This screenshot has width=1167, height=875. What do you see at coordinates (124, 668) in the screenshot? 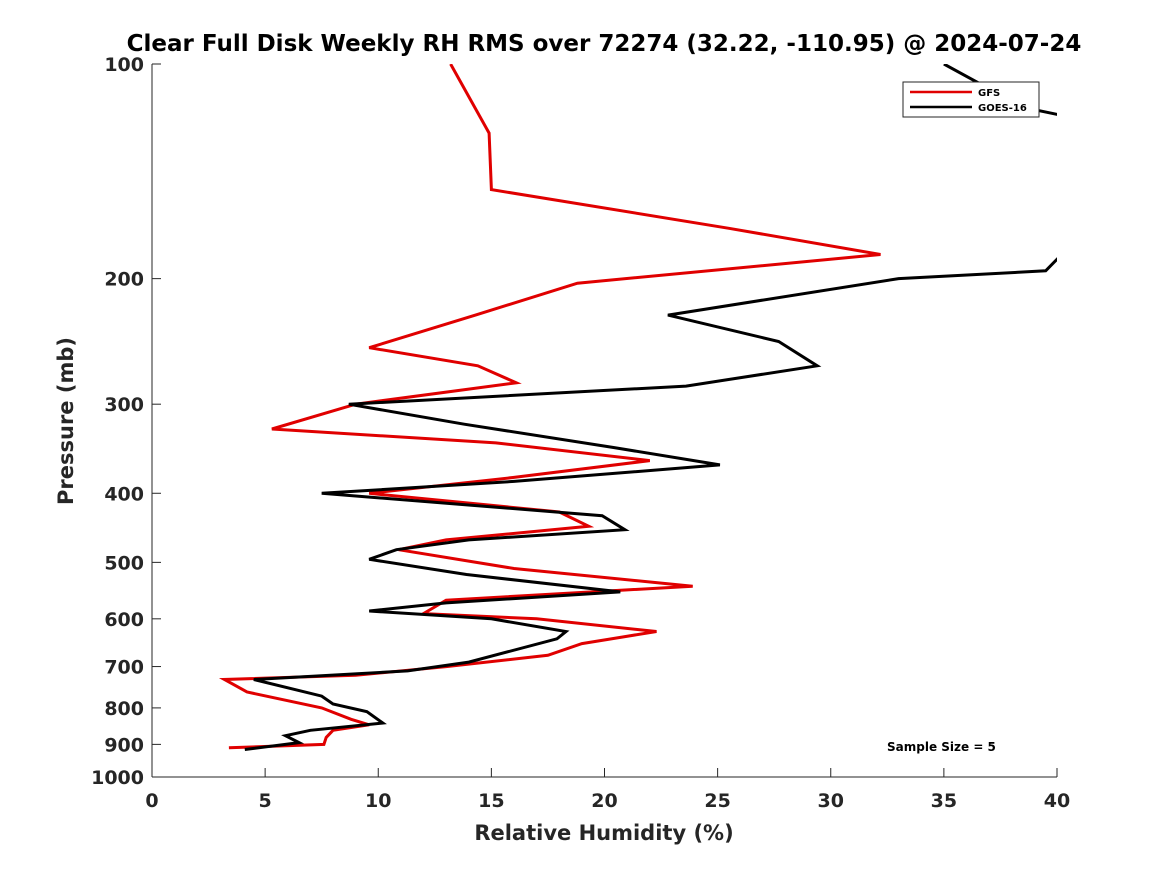
I see `y-tick-label: 700` at bounding box center [124, 668].